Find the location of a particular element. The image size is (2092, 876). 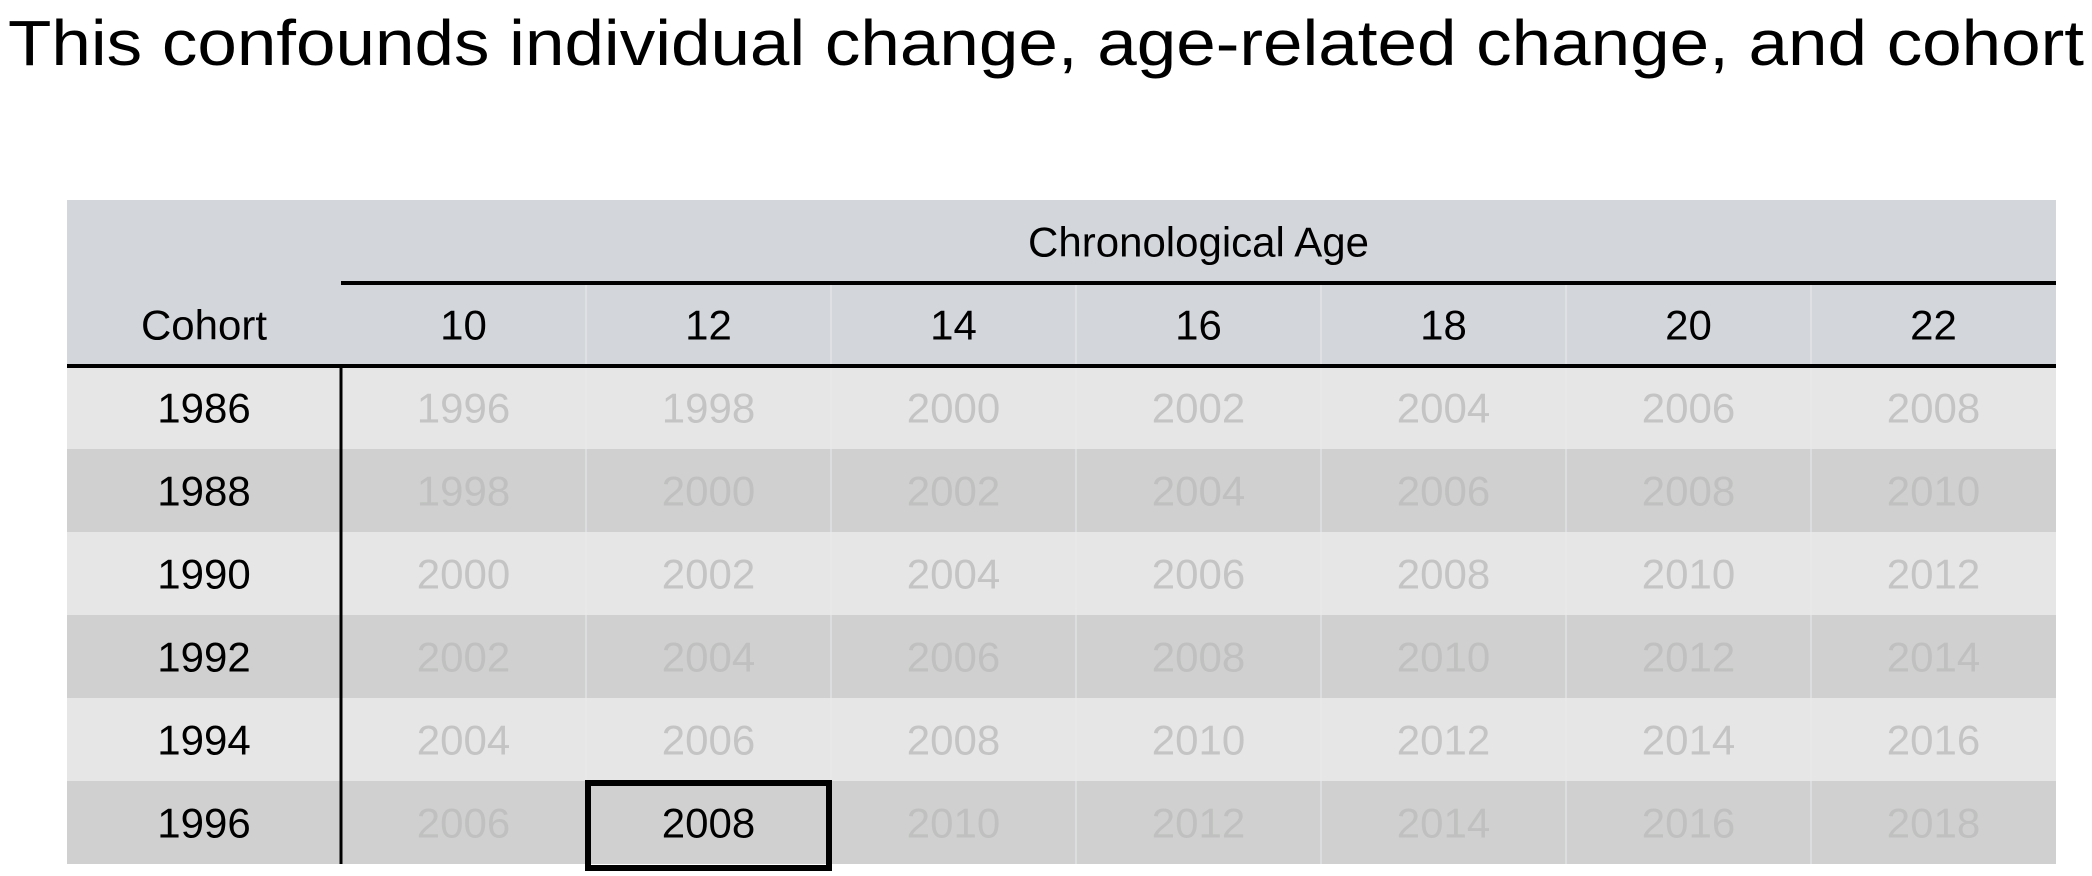

year-cell: 2018 is located at coordinates (1933, 823).